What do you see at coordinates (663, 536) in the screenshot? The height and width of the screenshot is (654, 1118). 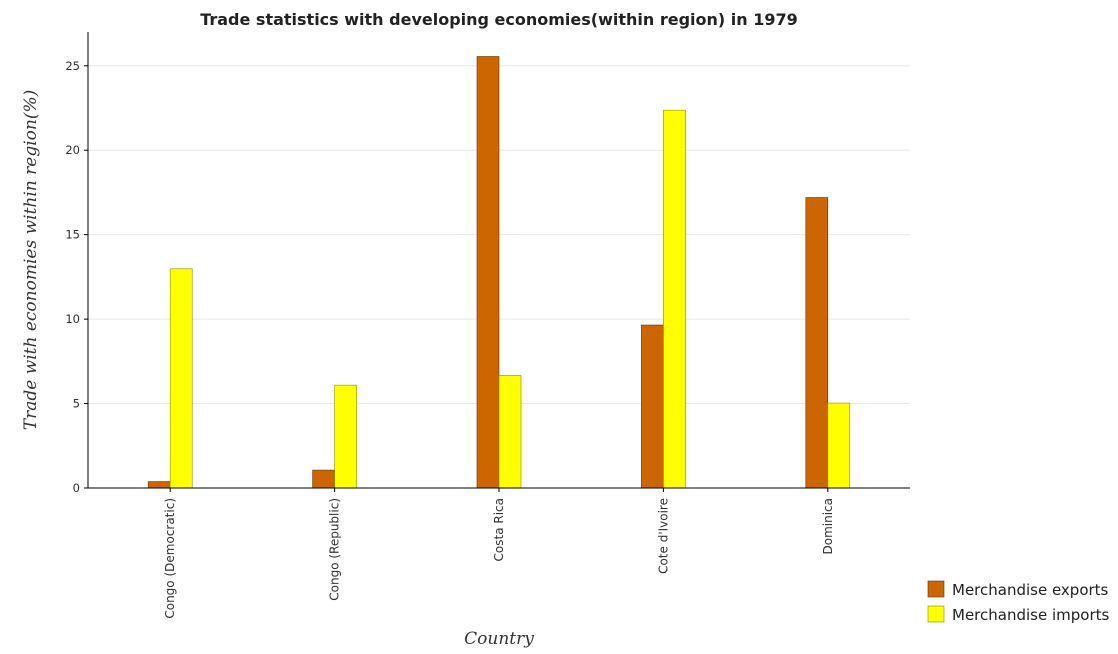 I see `x-tick-label: Cote d'Ivoire` at bounding box center [663, 536].